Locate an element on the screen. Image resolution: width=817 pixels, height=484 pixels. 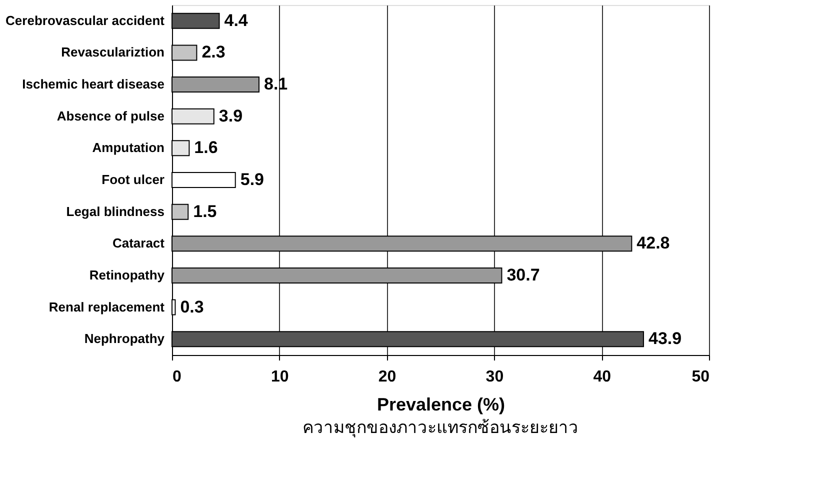
data-label: 1.5 is located at coordinates (205, 211).